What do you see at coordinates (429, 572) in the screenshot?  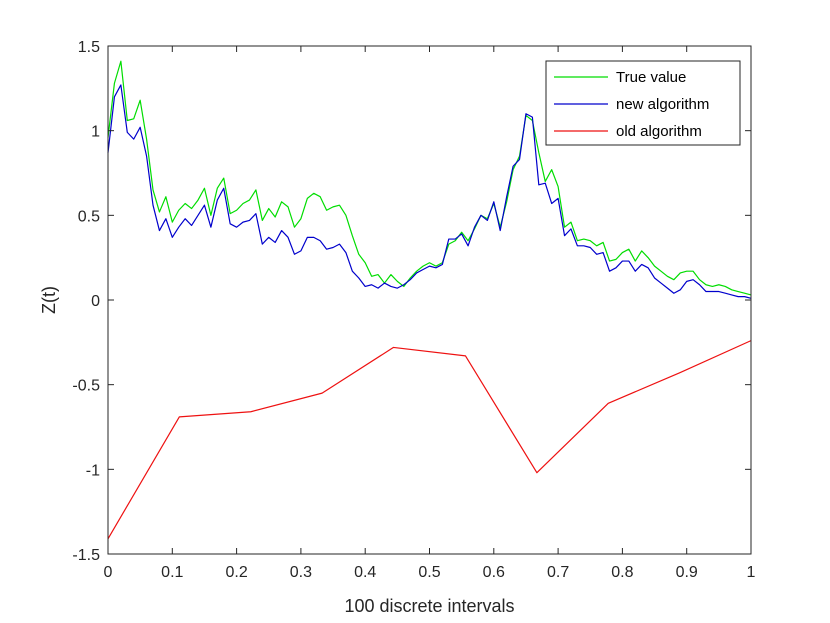 I see `x-tick-label: 0.5` at bounding box center [429, 572].